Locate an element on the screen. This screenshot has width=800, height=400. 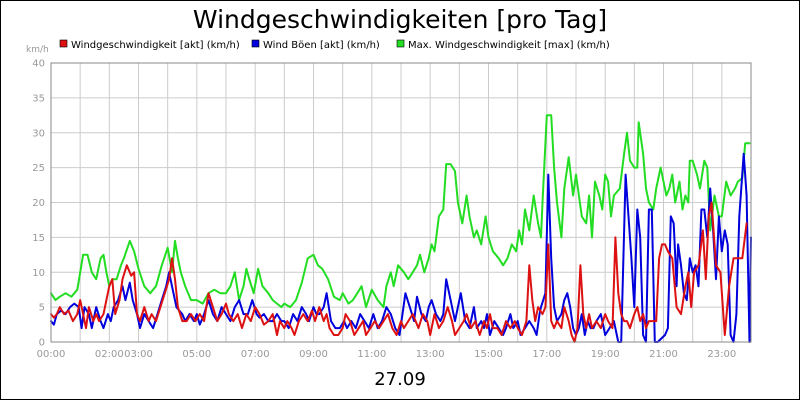
x-tick-label: 15:00 is located at coordinates (488, 354).